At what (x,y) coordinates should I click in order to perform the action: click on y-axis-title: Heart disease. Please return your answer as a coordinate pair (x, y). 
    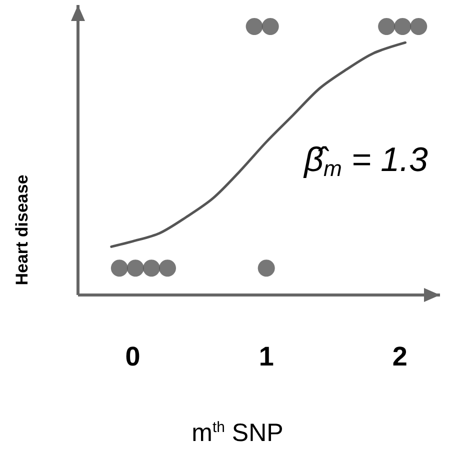
    Looking at the image, I should click on (22, 230).